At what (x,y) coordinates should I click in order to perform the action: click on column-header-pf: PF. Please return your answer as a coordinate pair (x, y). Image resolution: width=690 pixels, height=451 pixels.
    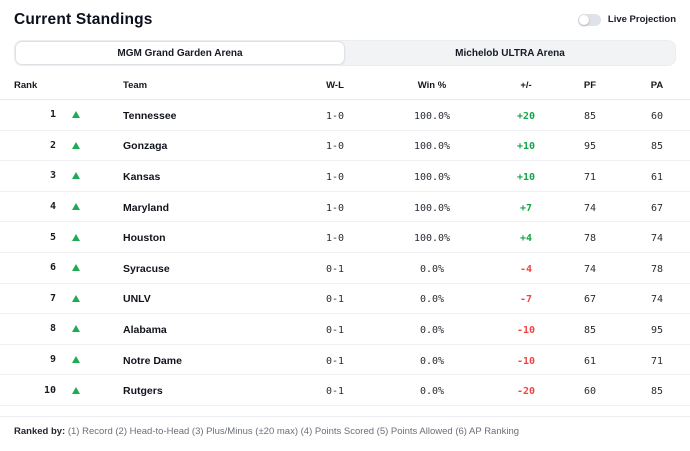
    Looking at the image, I should click on (590, 85).